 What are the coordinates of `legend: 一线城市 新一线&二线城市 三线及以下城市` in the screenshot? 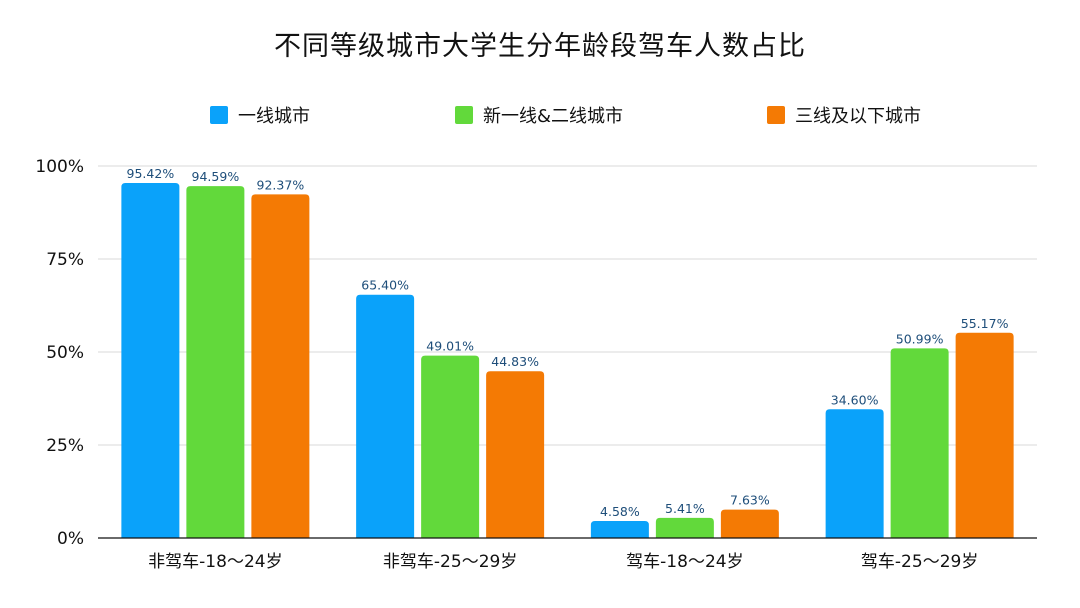 It's located at (540, 115).